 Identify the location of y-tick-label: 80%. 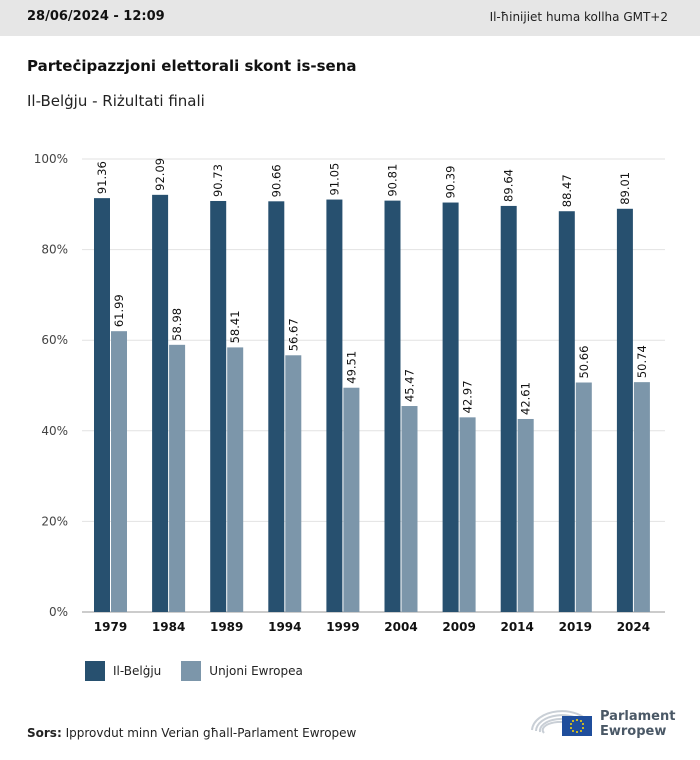
(54, 250).